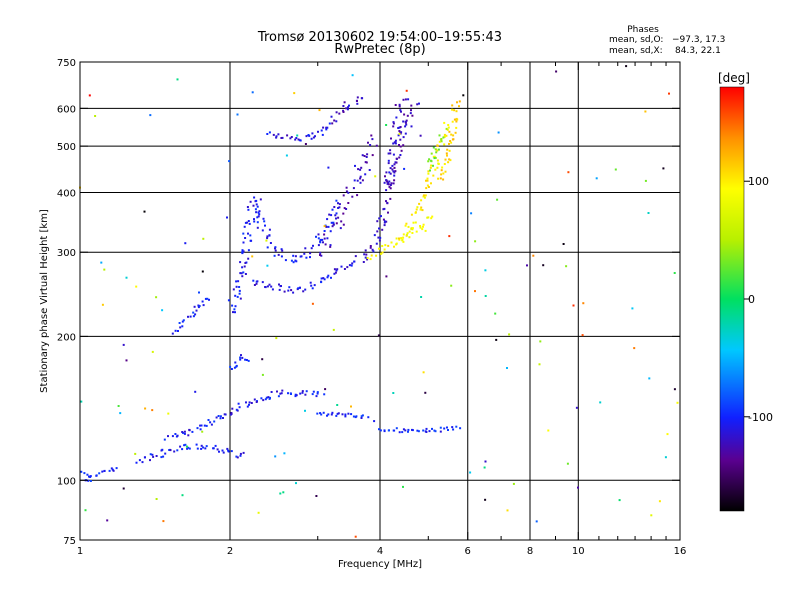  Describe the element at coordinates (758, 299) in the screenshot. I see `colorbar-ticks: 100 0 -100` at that location.